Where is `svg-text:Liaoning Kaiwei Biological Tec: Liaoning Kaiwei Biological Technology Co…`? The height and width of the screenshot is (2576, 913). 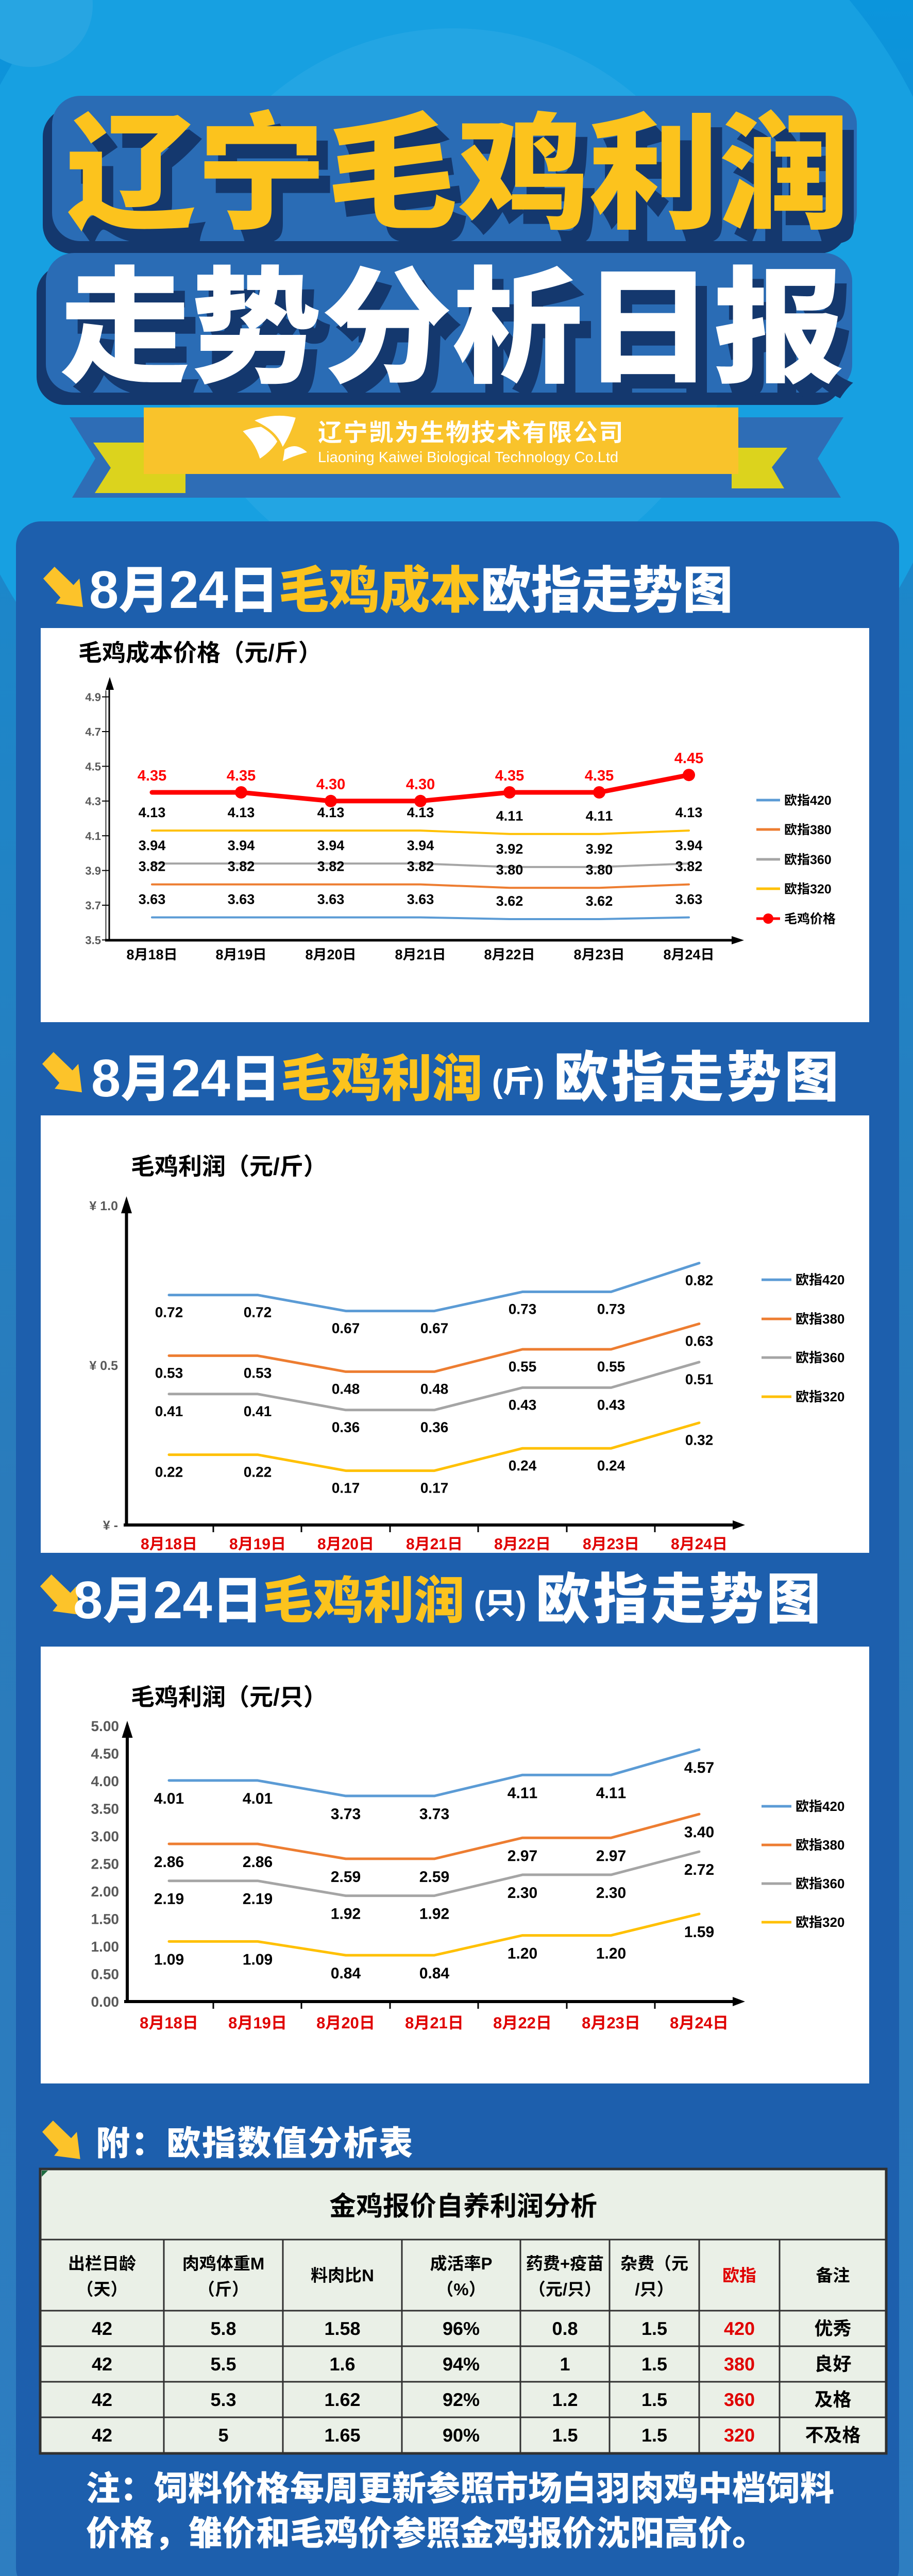
svg-text:Liaoning Kaiwei Biological Tec: Liaoning Kaiwei Biological Technology Co… is located at coordinates (468, 457).